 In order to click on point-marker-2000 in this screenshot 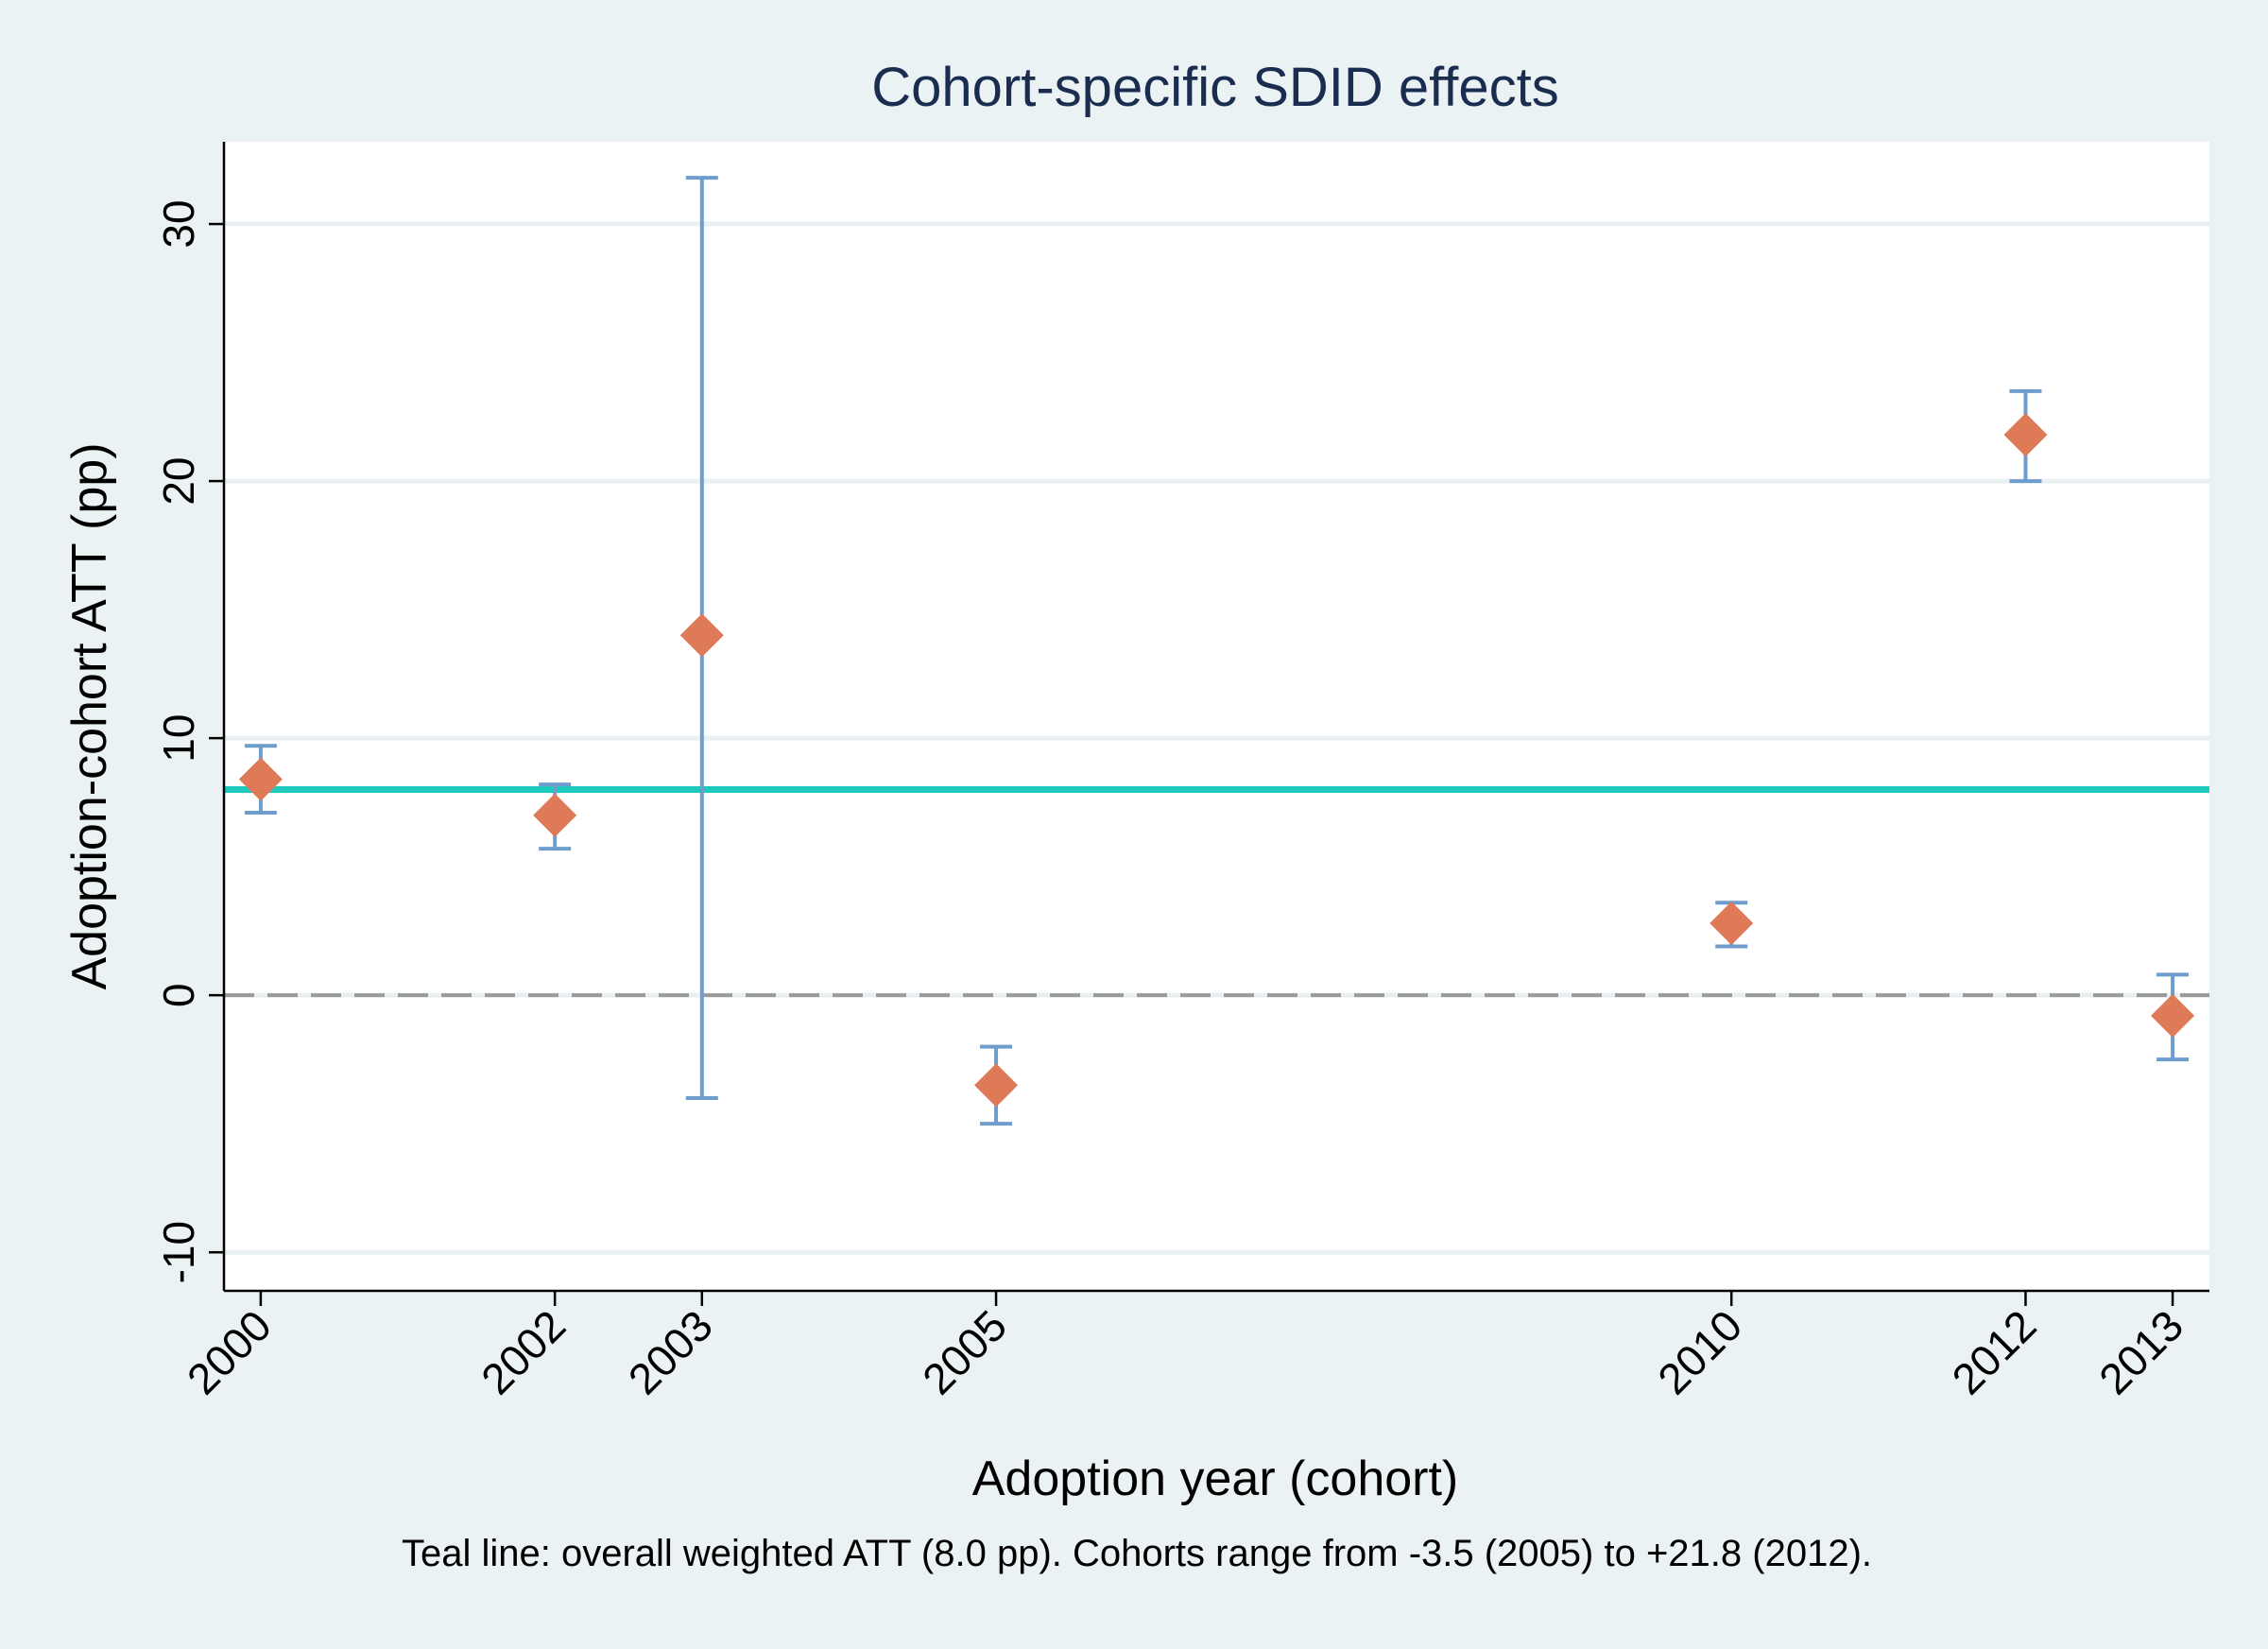, I will do `click(260, 779)`.